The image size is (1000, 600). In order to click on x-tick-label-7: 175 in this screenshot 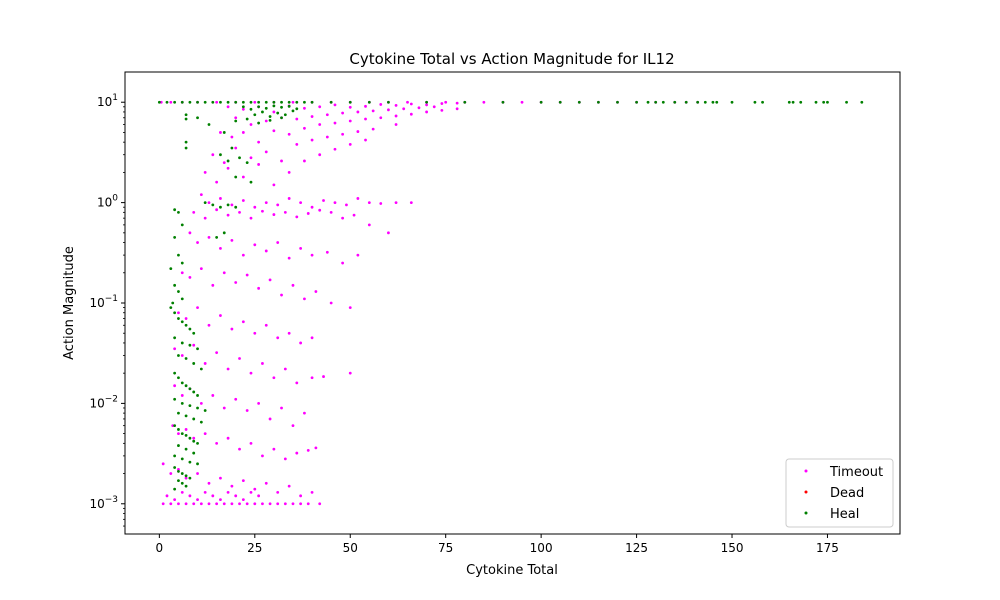, I will do `click(827, 548)`.